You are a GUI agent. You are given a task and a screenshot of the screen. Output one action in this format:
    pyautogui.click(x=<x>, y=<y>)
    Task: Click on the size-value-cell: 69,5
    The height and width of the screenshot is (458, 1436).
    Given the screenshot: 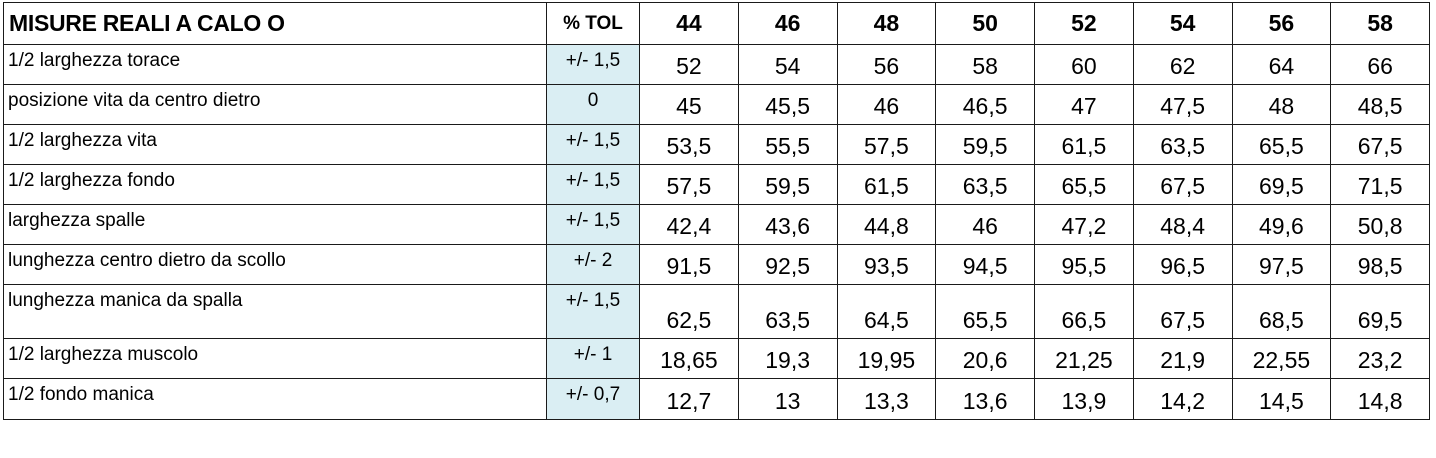 What is the action you would take?
    pyautogui.click(x=1281, y=184)
    